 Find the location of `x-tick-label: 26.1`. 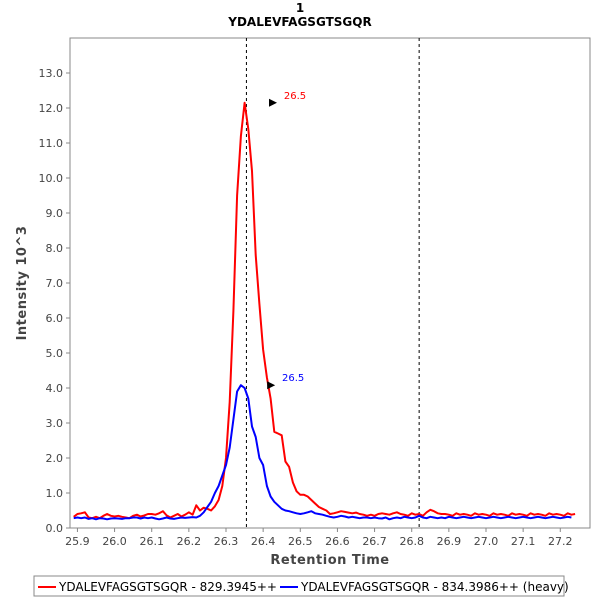

x-tick-label: 26.1 is located at coordinates (151, 541).